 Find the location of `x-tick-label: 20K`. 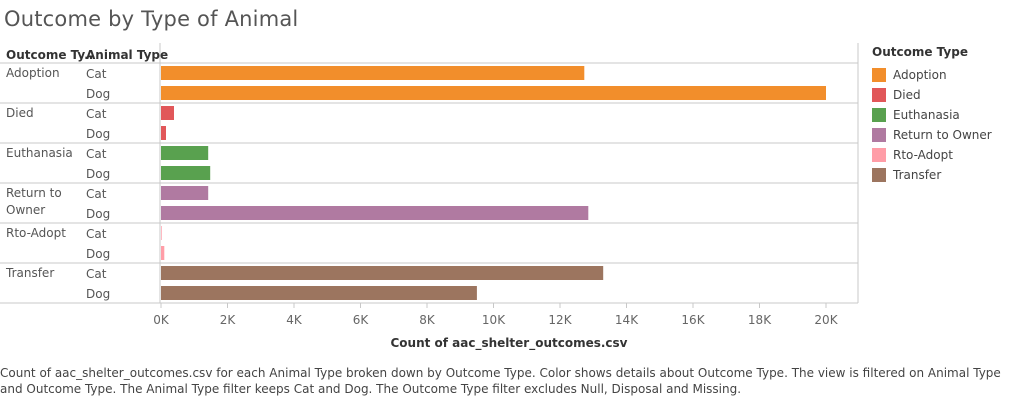

x-tick-label: 20K is located at coordinates (826, 320).